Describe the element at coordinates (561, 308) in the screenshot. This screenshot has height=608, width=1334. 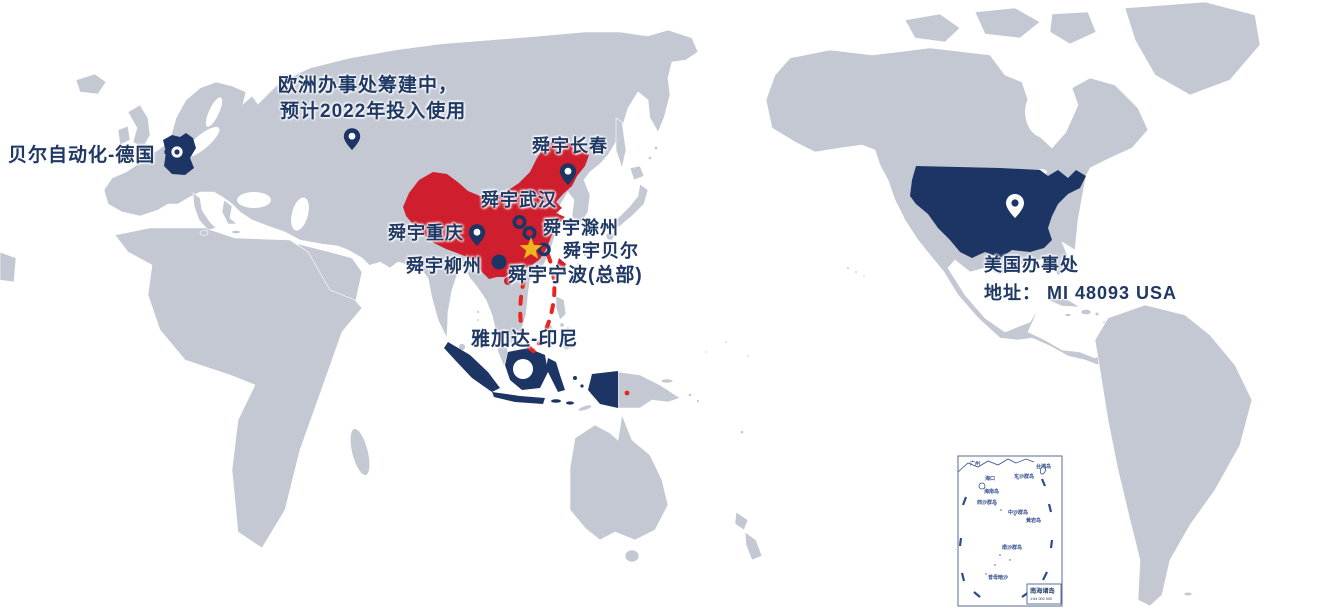
I see `luzon` at that location.